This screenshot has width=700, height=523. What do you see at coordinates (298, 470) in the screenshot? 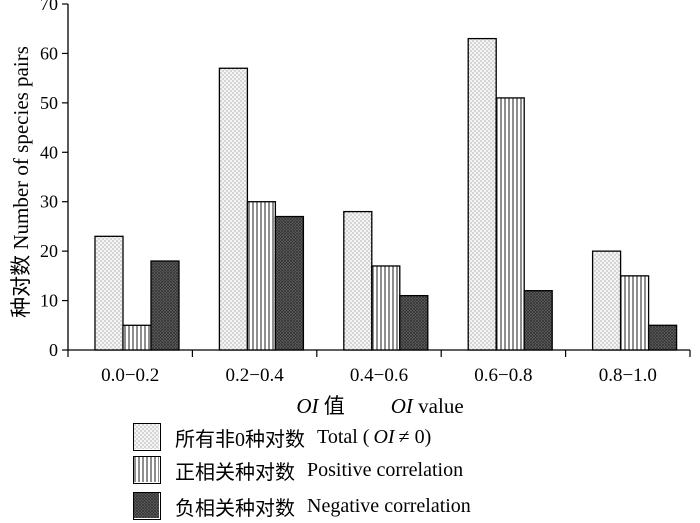
I see `legend-item-positive: 正相关种对数 Positive correlation` at bounding box center [298, 470].